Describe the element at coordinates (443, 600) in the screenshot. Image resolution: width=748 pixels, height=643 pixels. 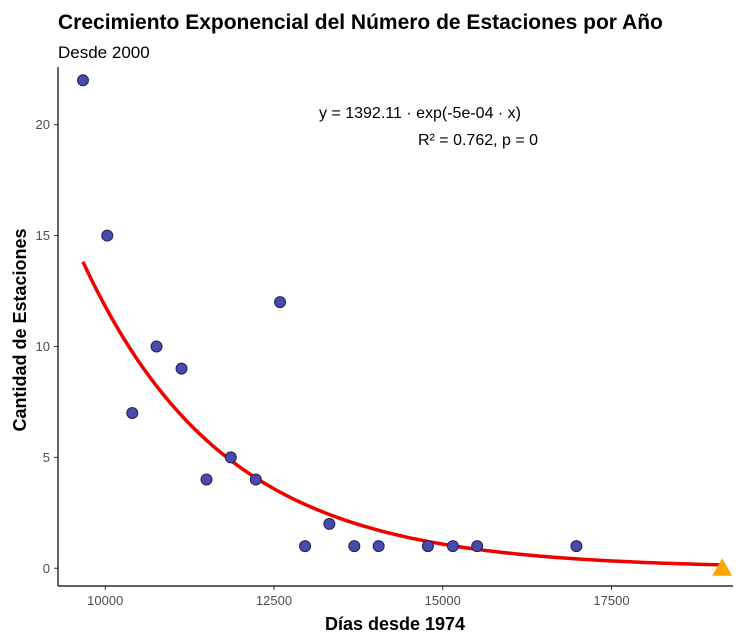
I see `x-tick-label: 15000` at that location.